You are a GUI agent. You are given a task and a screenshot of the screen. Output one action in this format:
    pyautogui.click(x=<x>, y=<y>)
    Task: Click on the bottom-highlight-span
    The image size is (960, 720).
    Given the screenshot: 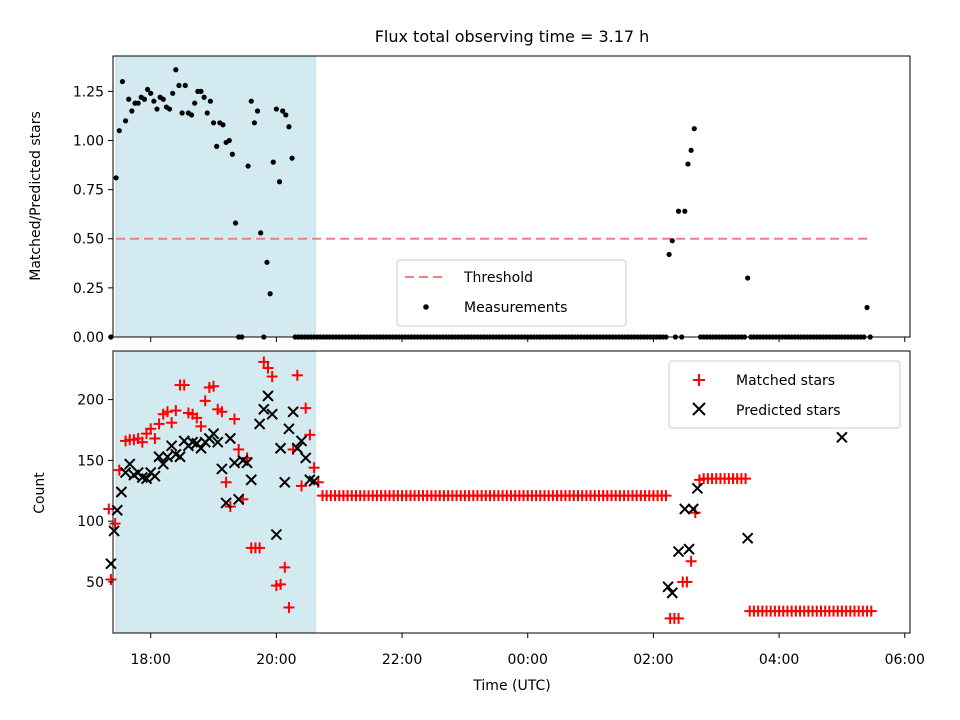 What is the action you would take?
    pyautogui.click(x=215, y=492)
    